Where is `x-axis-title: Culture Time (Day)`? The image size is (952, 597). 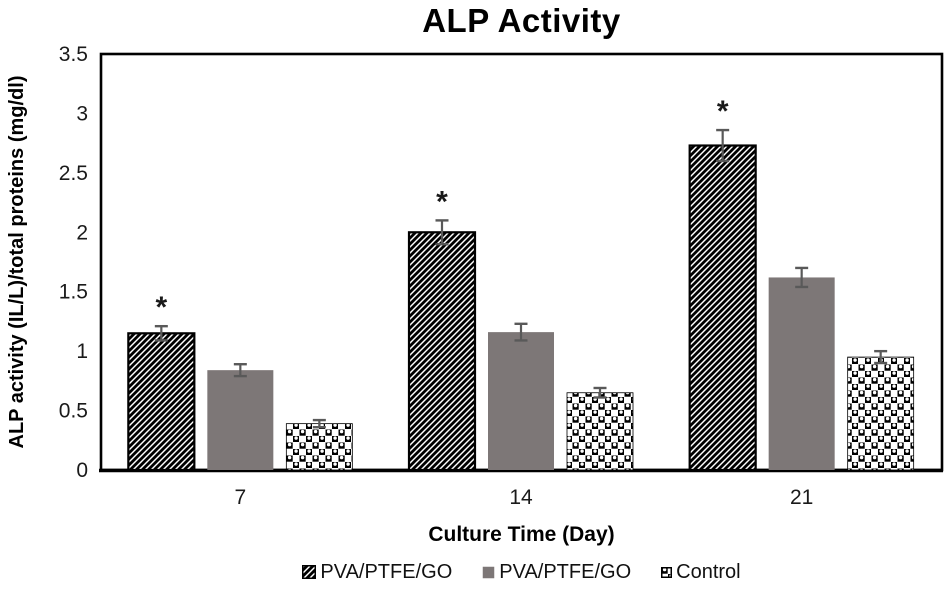 x-axis-title: Culture Time (Day) is located at coordinates (521, 534).